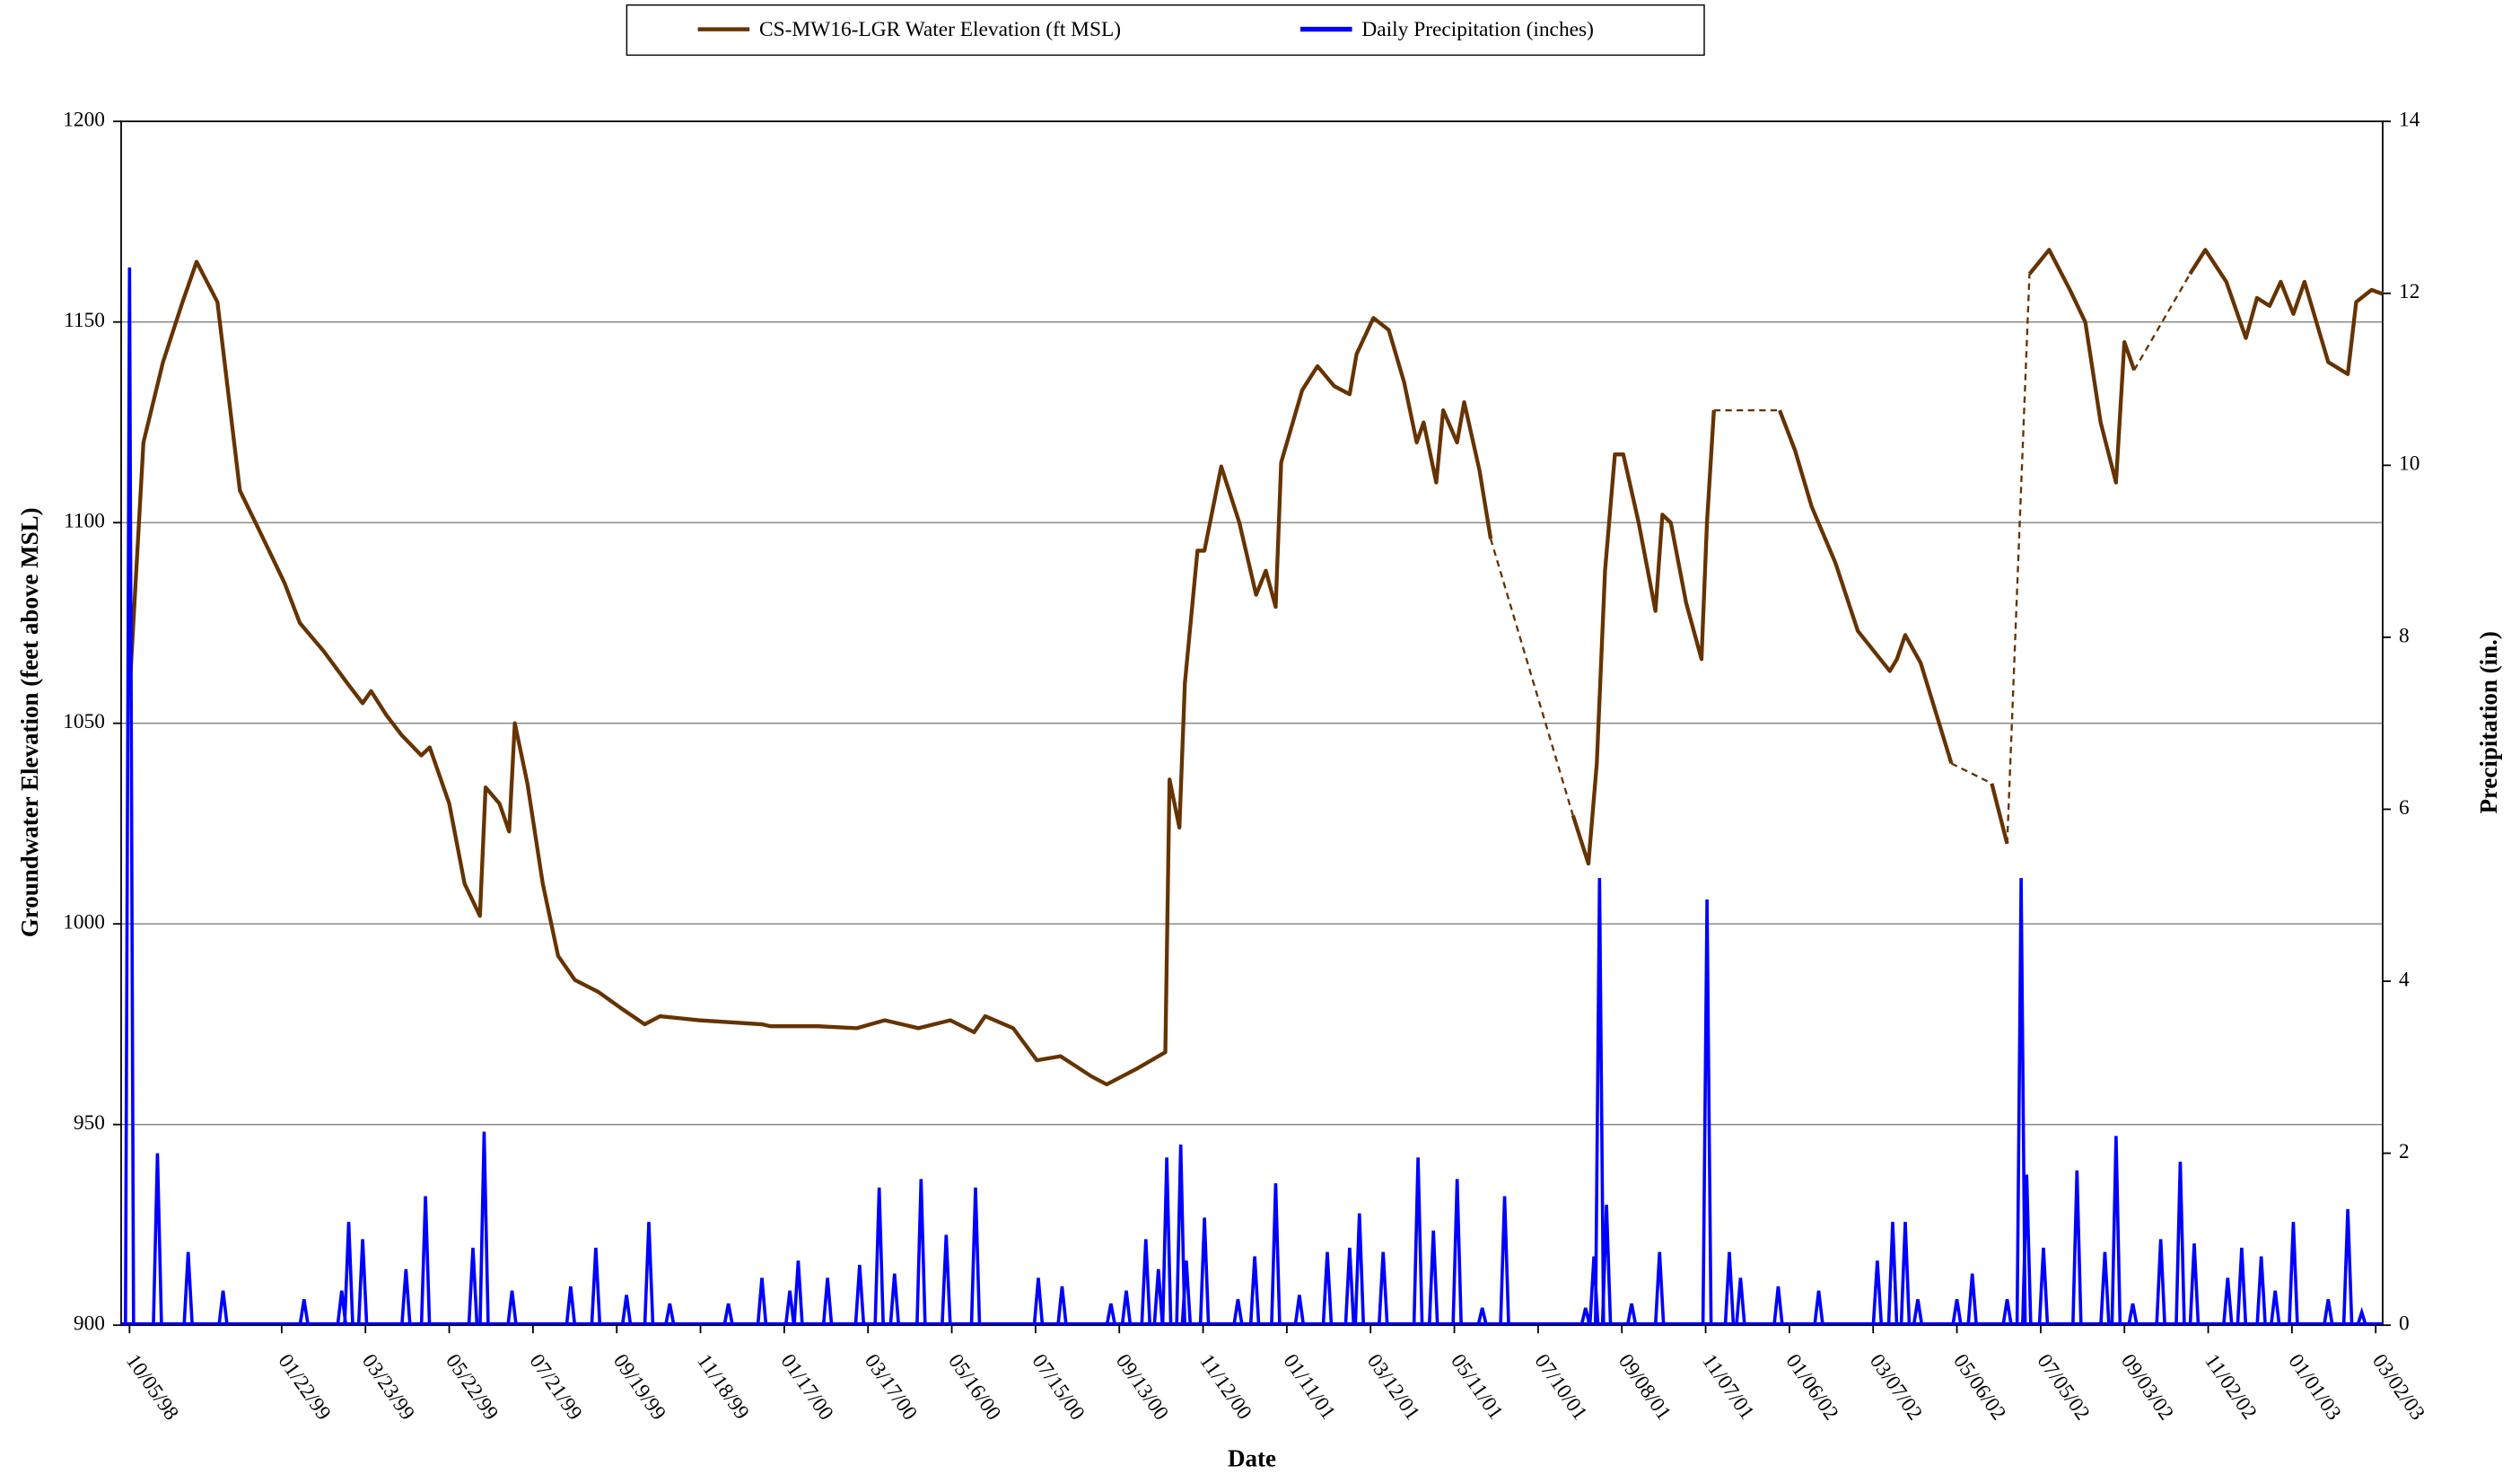 The width and height of the screenshot is (2520, 1474). What do you see at coordinates (1896, 1387) in the screenshot?
I see `x-tick-label: 03/07/02` at bounding box center [1896, 1387].